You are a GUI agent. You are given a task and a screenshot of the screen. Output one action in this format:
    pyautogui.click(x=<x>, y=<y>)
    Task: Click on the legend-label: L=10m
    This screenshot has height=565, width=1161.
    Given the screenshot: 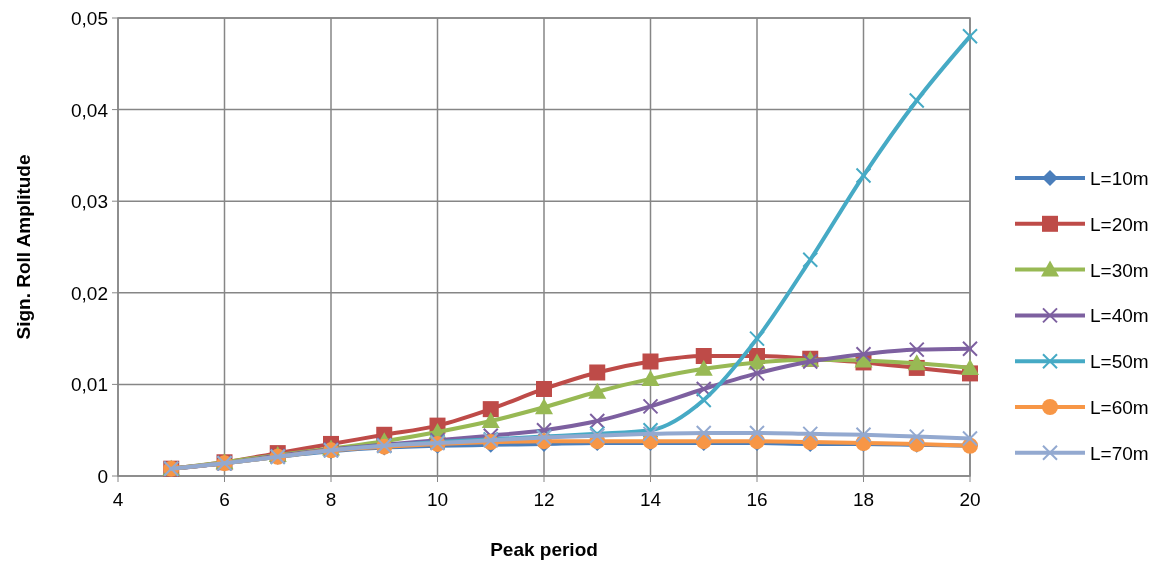 What is the action you would take?
    pyautogui.click(x=1119, y=178)
    